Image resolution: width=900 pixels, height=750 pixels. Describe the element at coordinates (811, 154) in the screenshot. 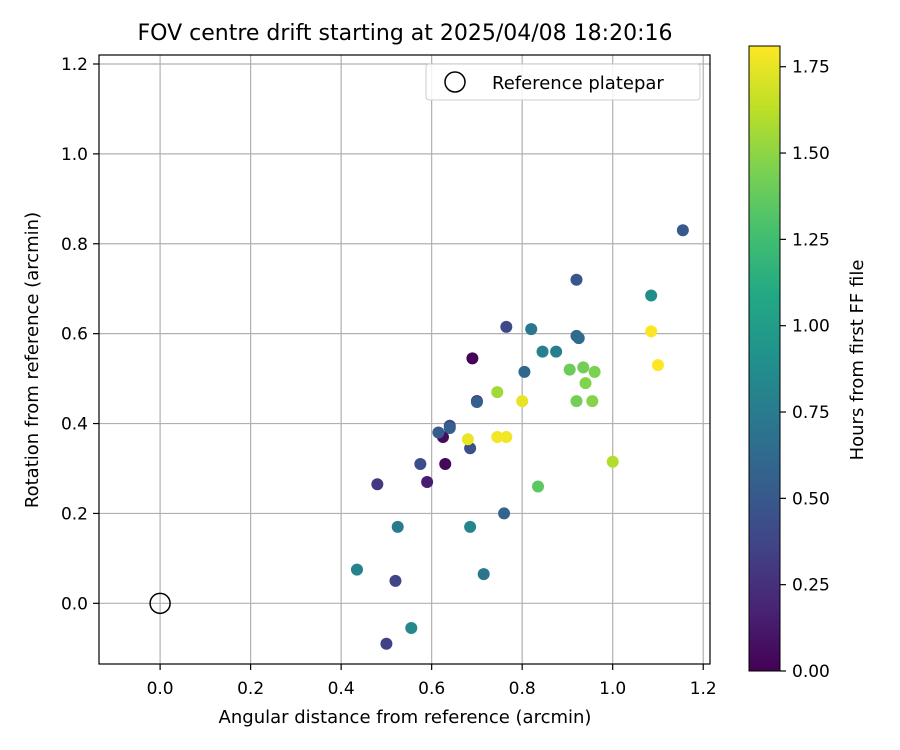

I see `colorbar-tick-label: 1.50` at that location.